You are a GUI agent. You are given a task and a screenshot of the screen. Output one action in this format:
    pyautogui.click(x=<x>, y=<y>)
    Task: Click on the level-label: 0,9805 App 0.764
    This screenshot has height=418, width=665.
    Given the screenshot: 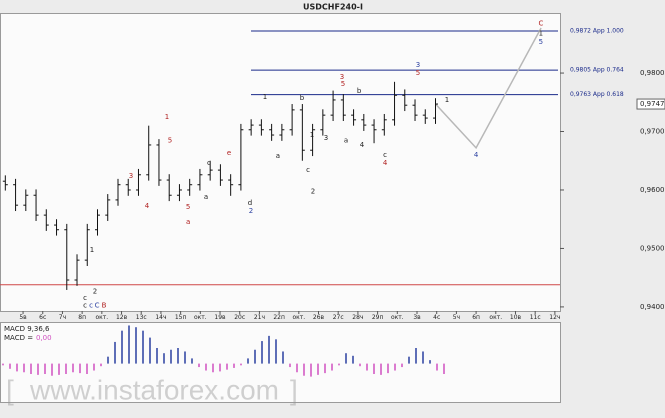 What is the action you would take?
    pyautogui.click(x=597, y=70)
    